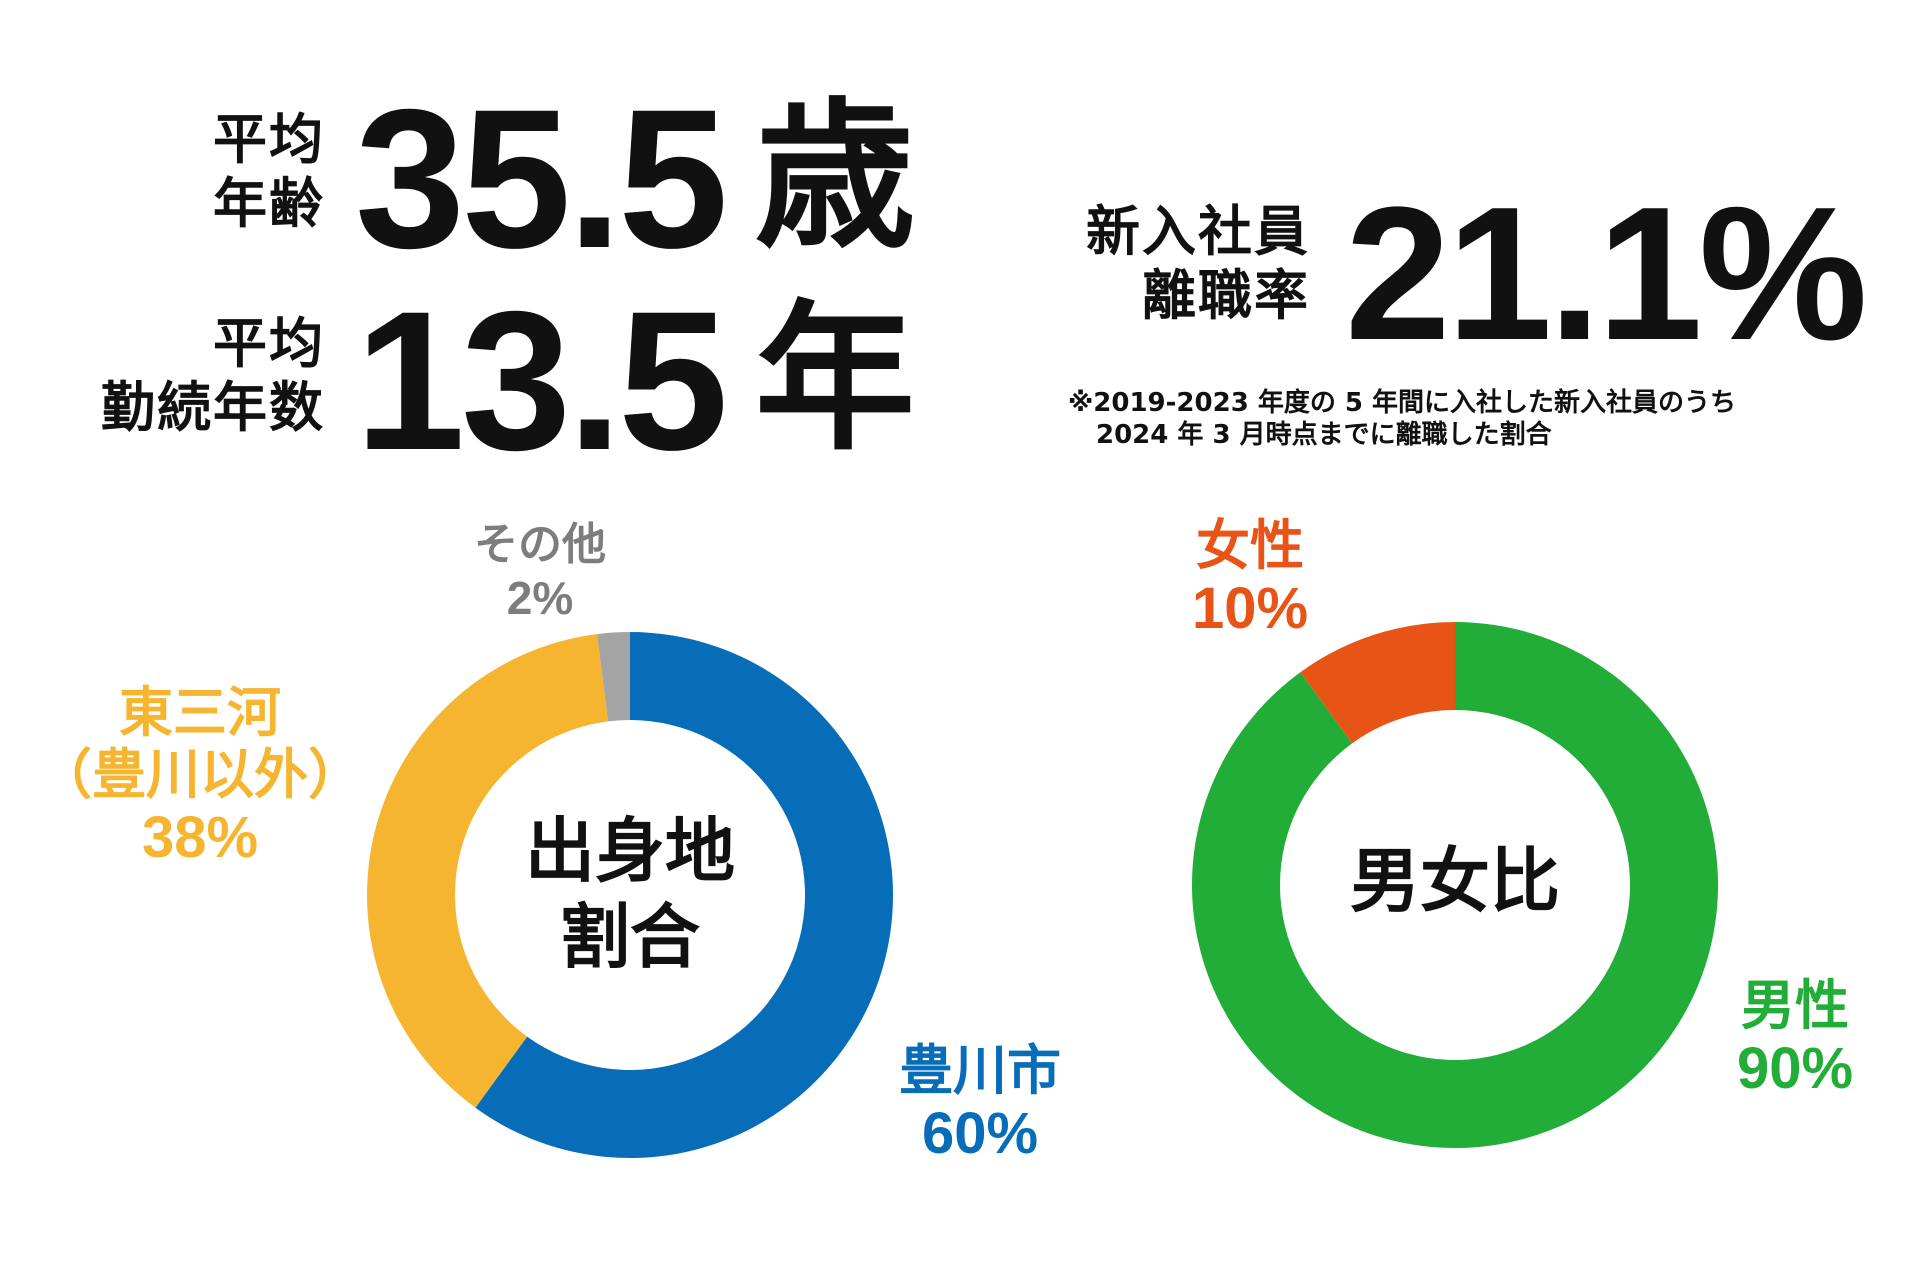 The width and height of the screenshot is (1920, 1280). Describe the element at coordinates (540, 598) in the screenshot. I see `slice-other-value: 2%` at that location.